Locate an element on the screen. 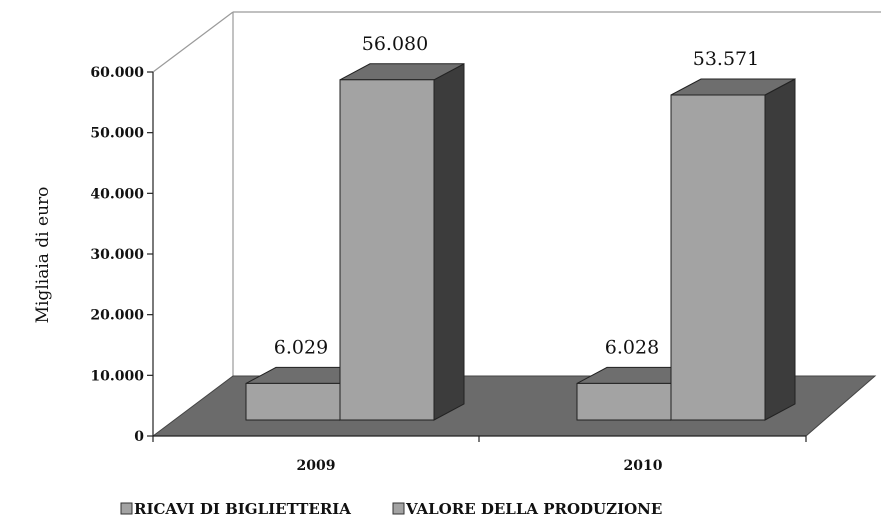  x-category-label: 2010 is located at coordinates (643, 466).